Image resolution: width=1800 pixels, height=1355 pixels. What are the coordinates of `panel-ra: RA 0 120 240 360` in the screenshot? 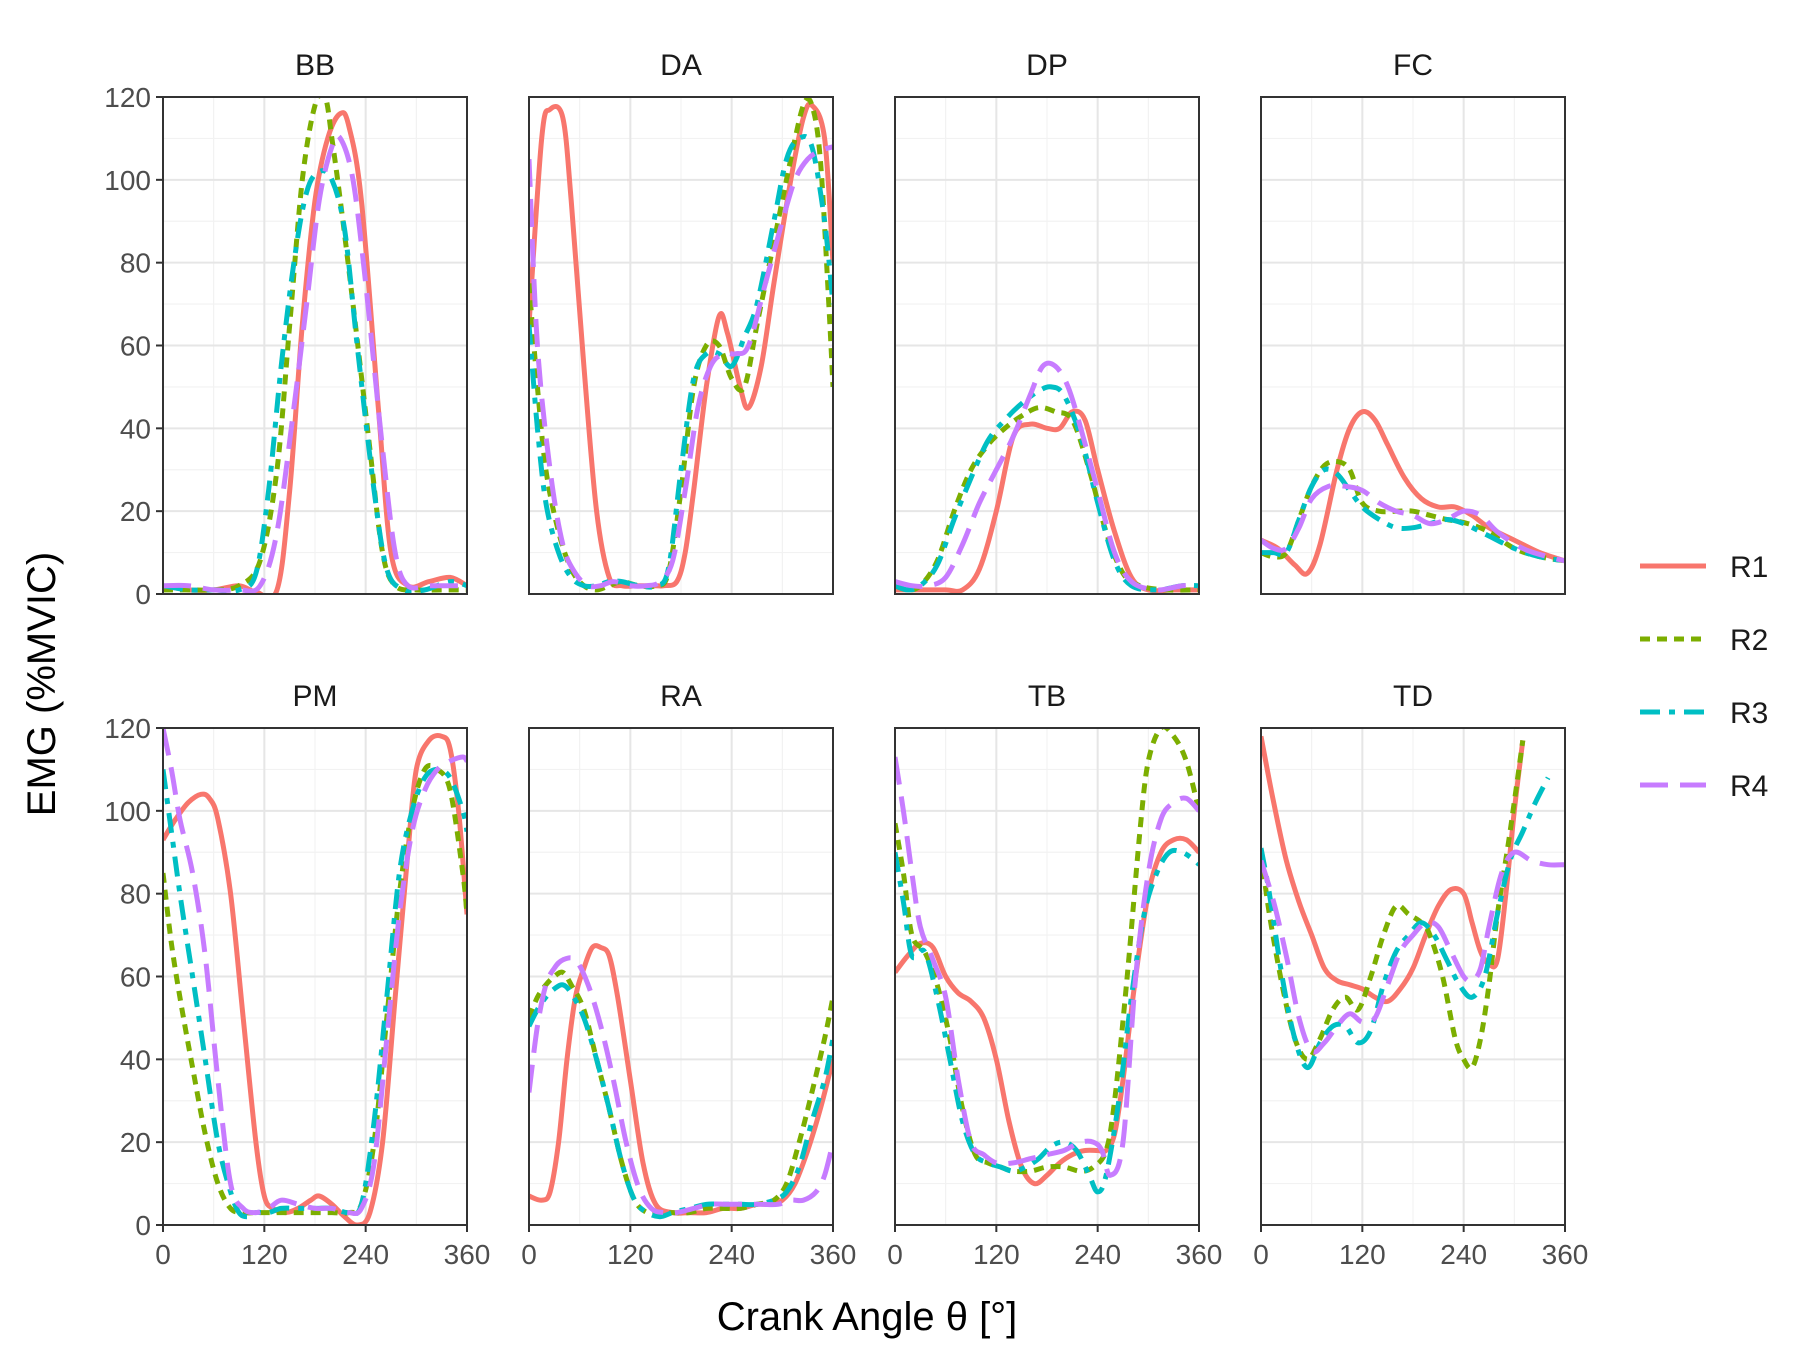 It's located at (688, 975).